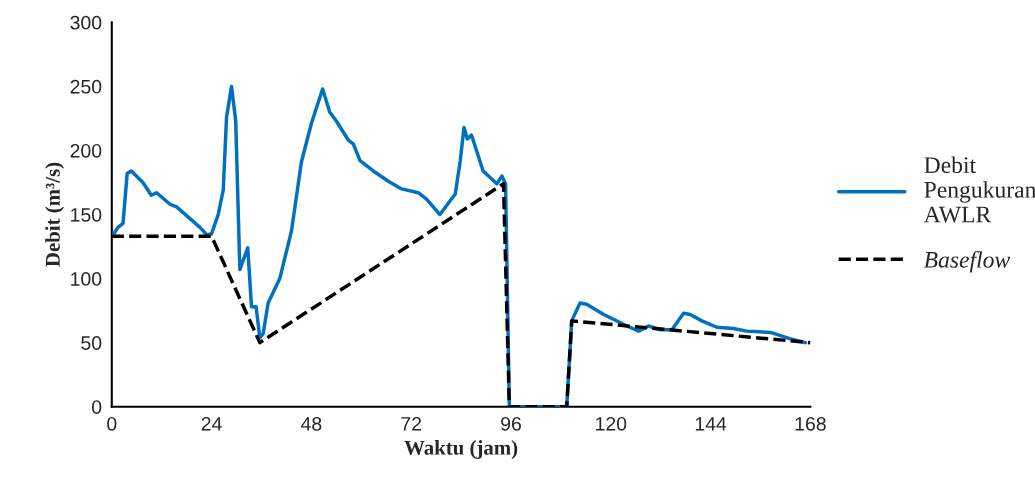 Image resolution: width=1035 pixels, height=496 pixels. Describe the element at coordinates (611, 423) in the screenshot. I see `x-tick-label: 120` at that location.